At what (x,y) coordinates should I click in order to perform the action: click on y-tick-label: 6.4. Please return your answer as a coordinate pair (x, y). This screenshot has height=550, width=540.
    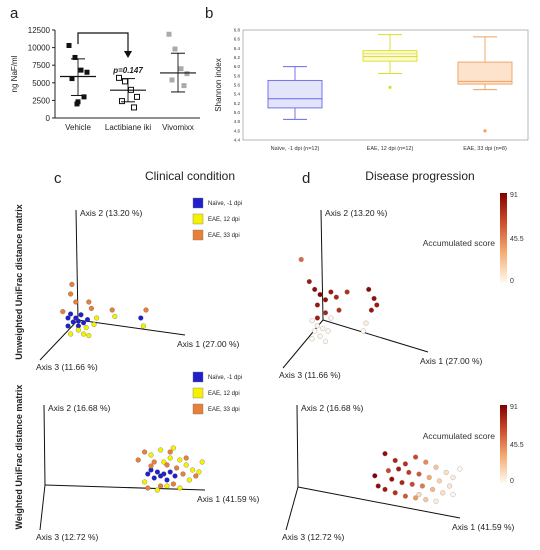
    Looking at the image, I should click on (237, 48).